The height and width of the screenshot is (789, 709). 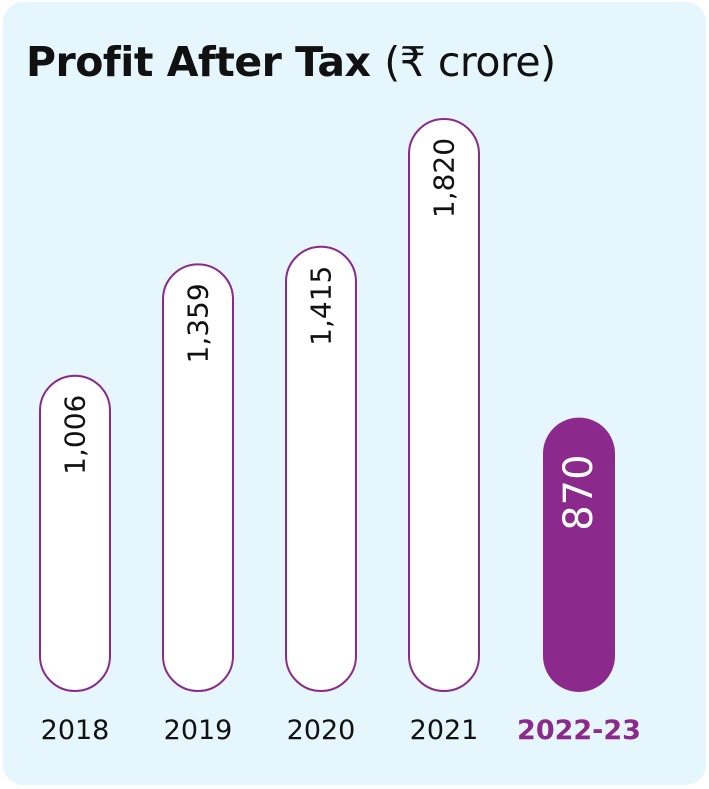 I want to click on data-label-2020: 1,415, so click(x=321, y=306).